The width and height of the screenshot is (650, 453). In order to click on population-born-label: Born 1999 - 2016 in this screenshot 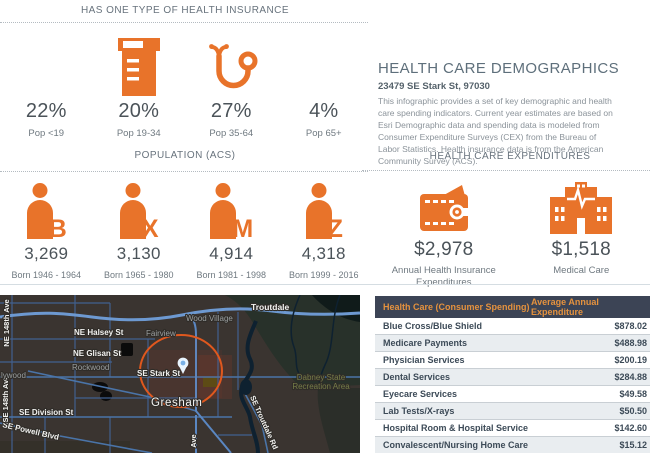, I will do `click(323, 275)`.